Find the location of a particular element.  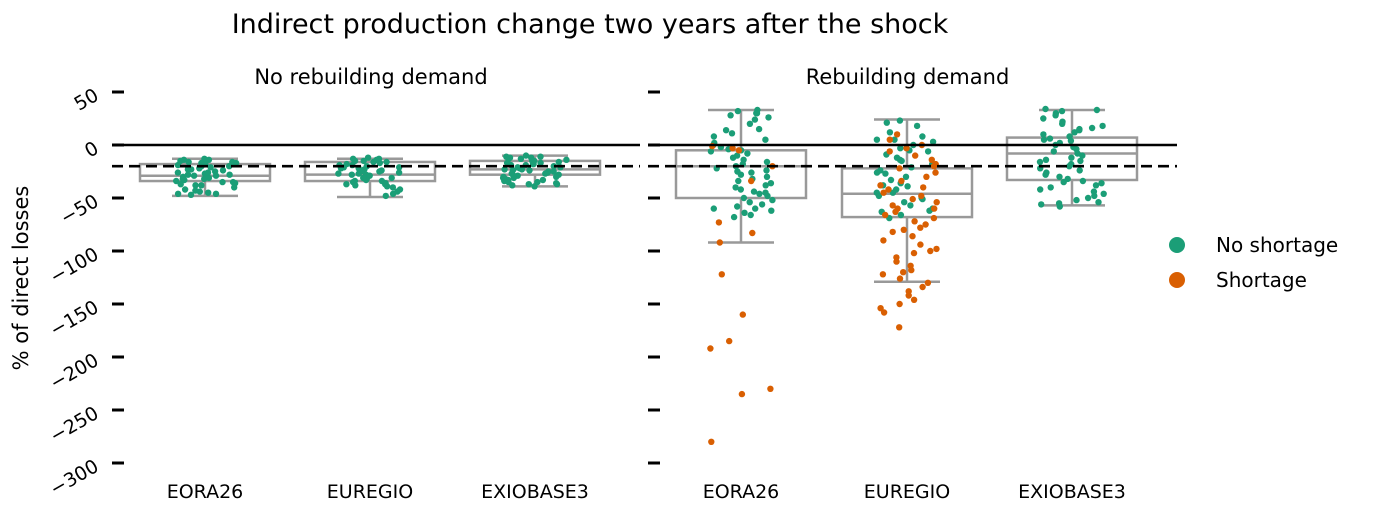

x-tick-label: EORA26 is located at coordinates (205, 492).